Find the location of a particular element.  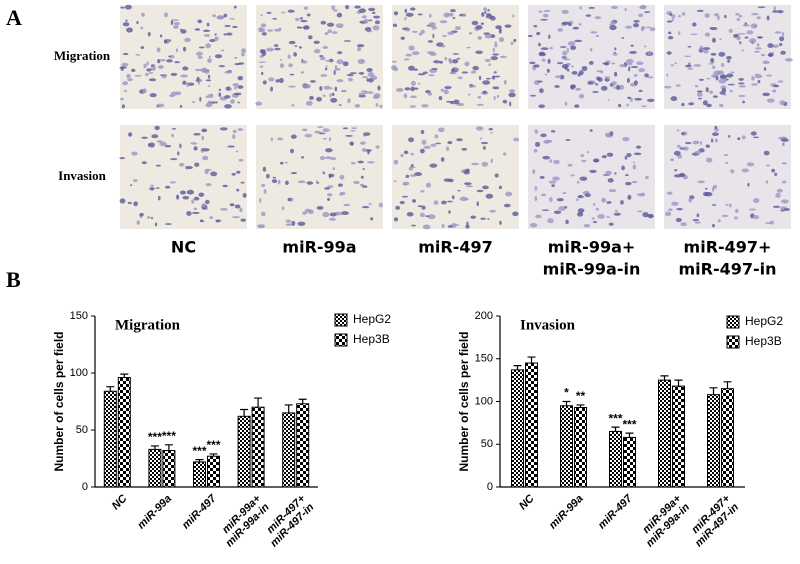

chart-title: Invasion is located at coordinates (548, 325).